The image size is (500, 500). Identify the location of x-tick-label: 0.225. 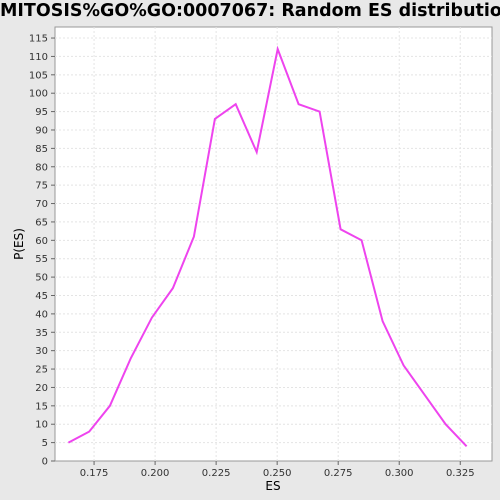
(216, 473).